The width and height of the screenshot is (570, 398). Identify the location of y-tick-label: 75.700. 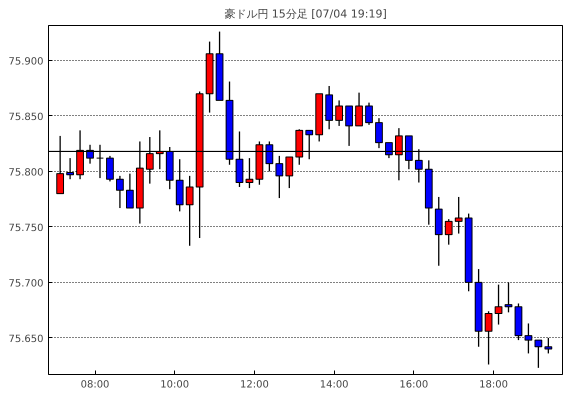
(26, 284).